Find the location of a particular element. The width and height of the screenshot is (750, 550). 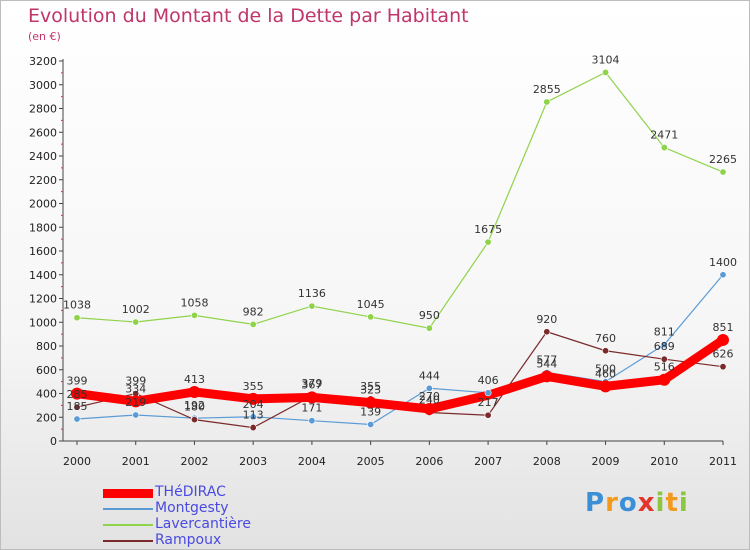

x-tick-label: 2011 is located at coordinates (723, 461).